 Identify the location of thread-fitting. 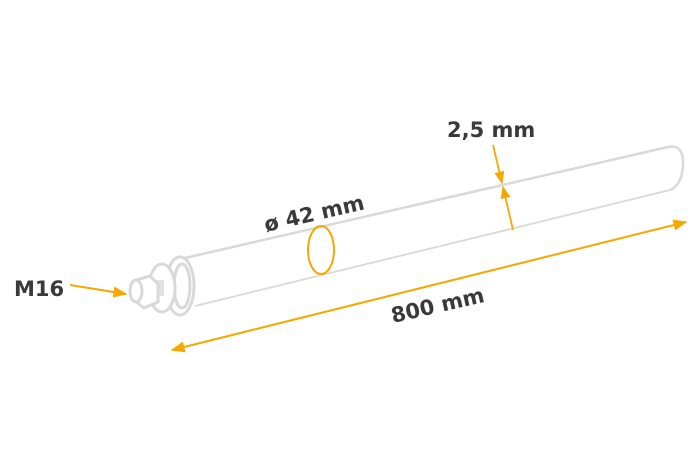
(162, 286).